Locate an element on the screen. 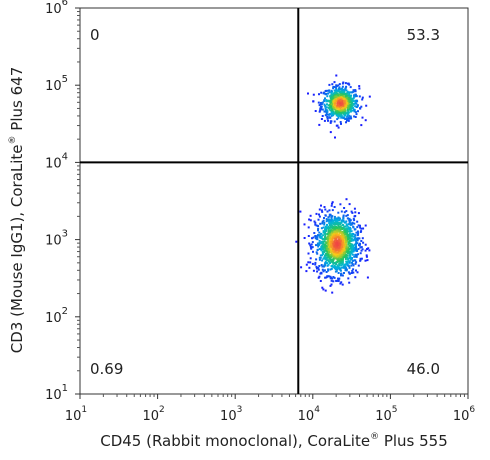 This screenshot has width=490, height=460. x-tick-label: 10⁵ is located at coordinates (386, 414).